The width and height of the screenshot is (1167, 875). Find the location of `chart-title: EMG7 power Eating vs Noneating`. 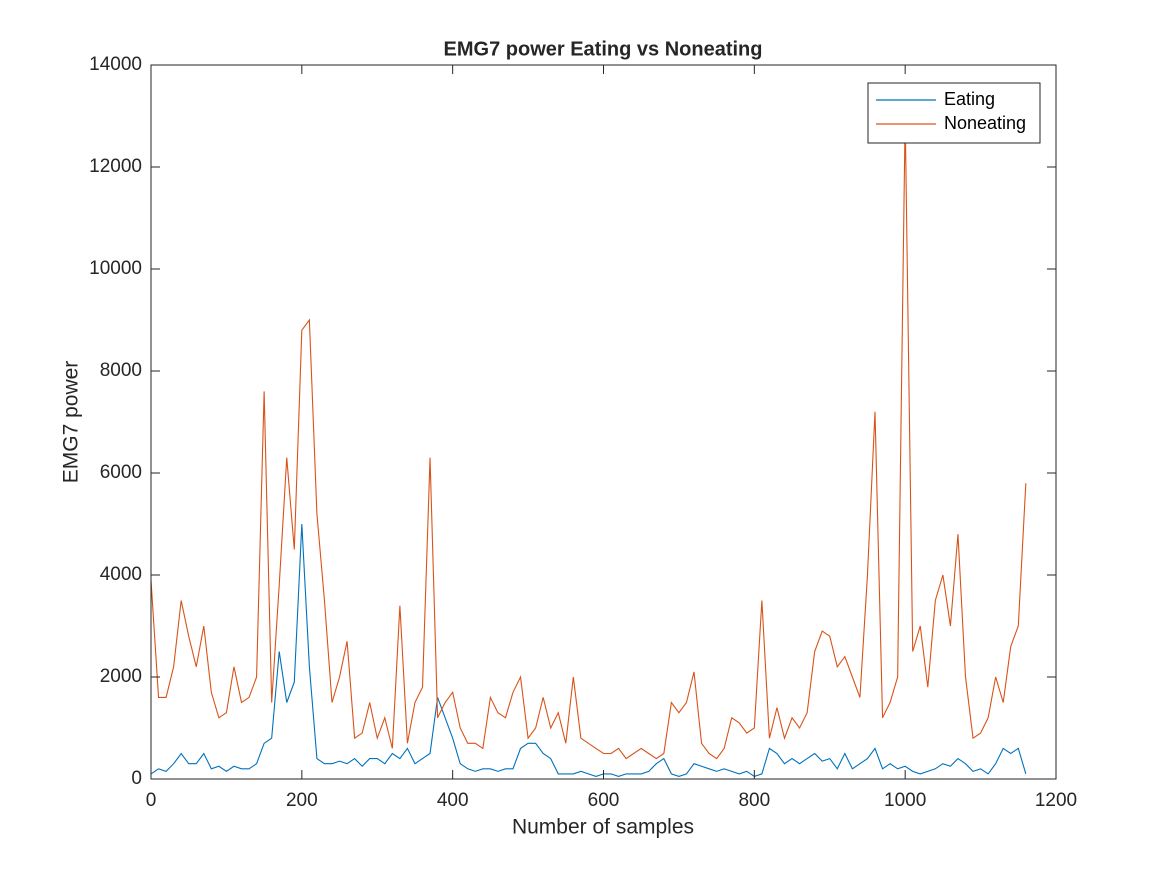

chart-title: EMG7 power Eating vs Noneating is located at coordinates (603, 49).